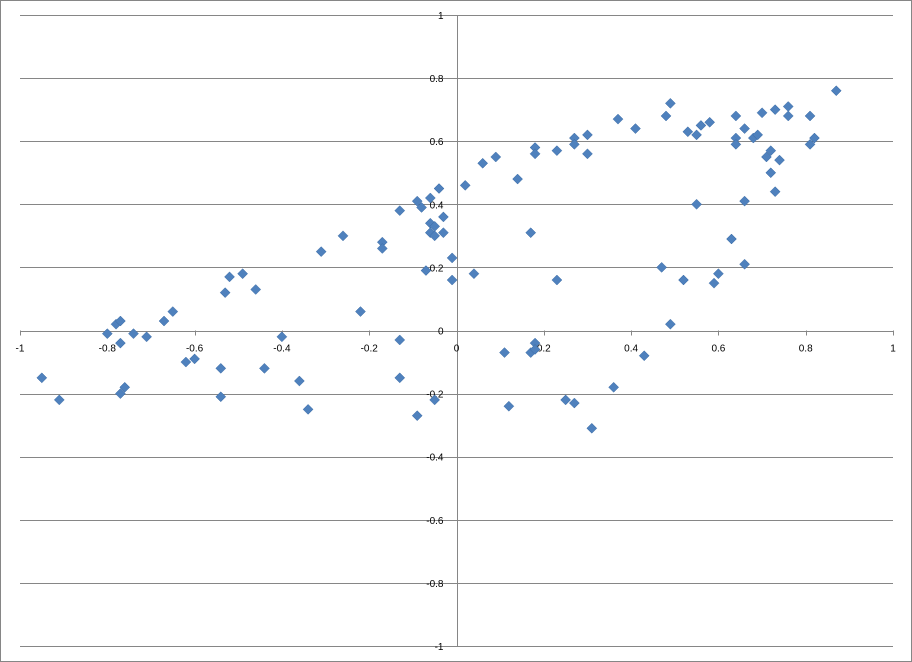 The height and width of the screenshot is (662, 912). What do you see at coordinates (718, 349) in the screenshot?
I see `x-tick-label: 0.6` at bounding box center [718, 349].